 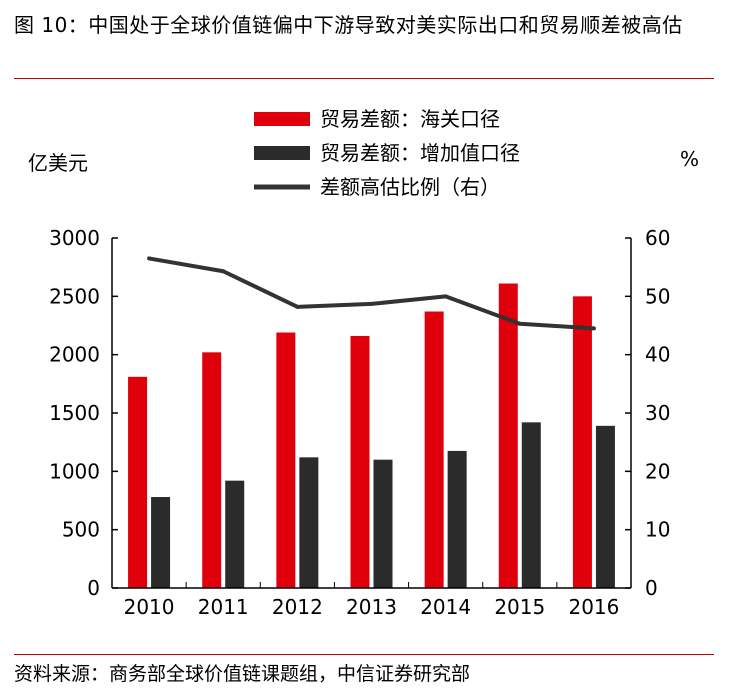 What do you see at coordinates (348, 25) in the screenshot?
I see `chart-title: 图 10：中国处于全球价值链偏中下游导致对美实际出口和贸易顺差被高估` at bounding box center [348, 25].